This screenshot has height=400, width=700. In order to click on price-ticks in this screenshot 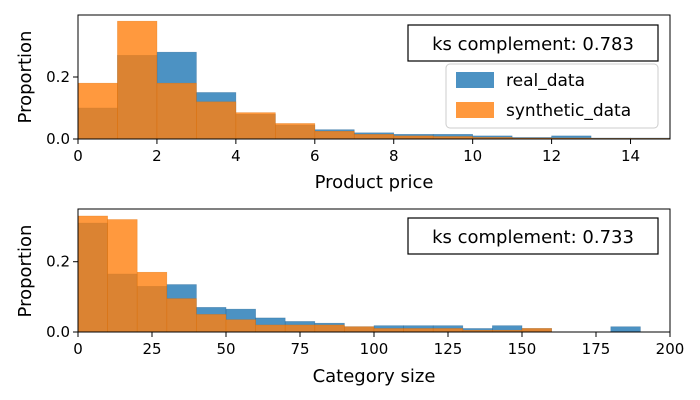, I will do `click(352, 110)`.